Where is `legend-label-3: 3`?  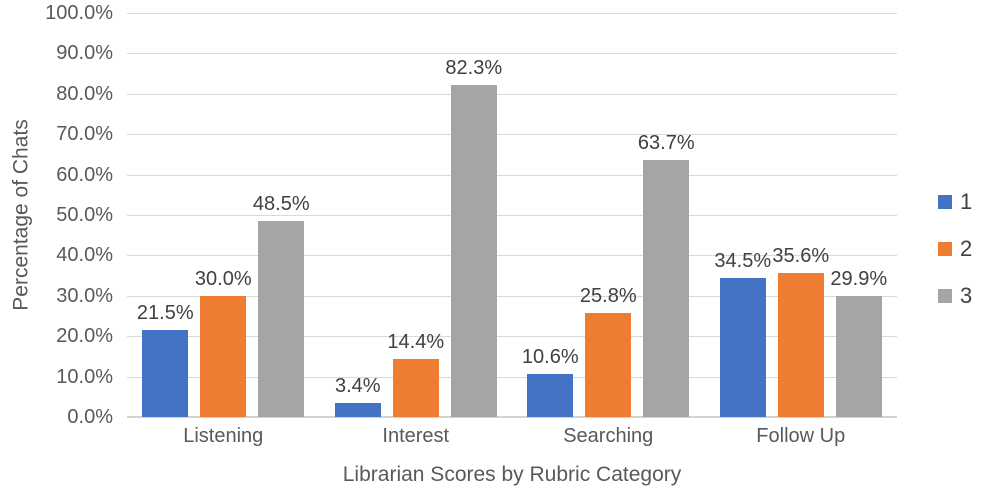
legend-label-3: 3 is located at coordinates (966, 295).